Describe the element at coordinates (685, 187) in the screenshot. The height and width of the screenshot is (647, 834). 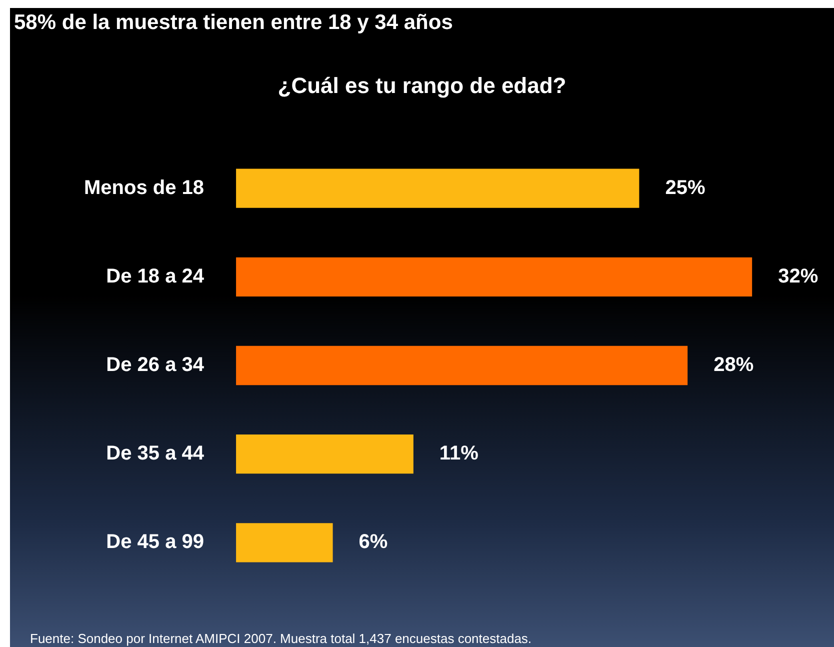
I see `data-label: 25%` at that location.